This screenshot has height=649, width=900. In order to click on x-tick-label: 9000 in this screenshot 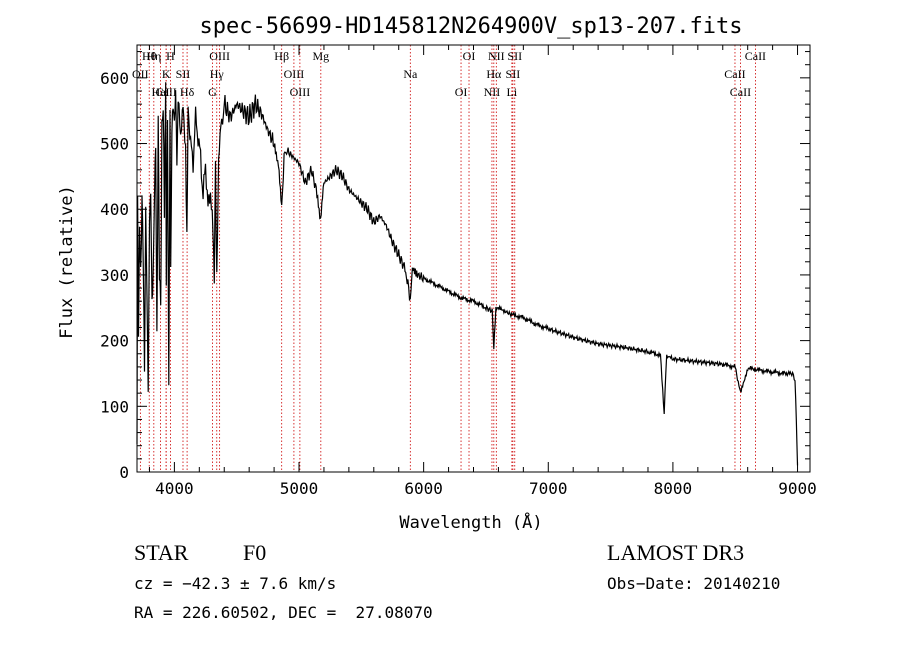, I will do `click(797, 488)`.